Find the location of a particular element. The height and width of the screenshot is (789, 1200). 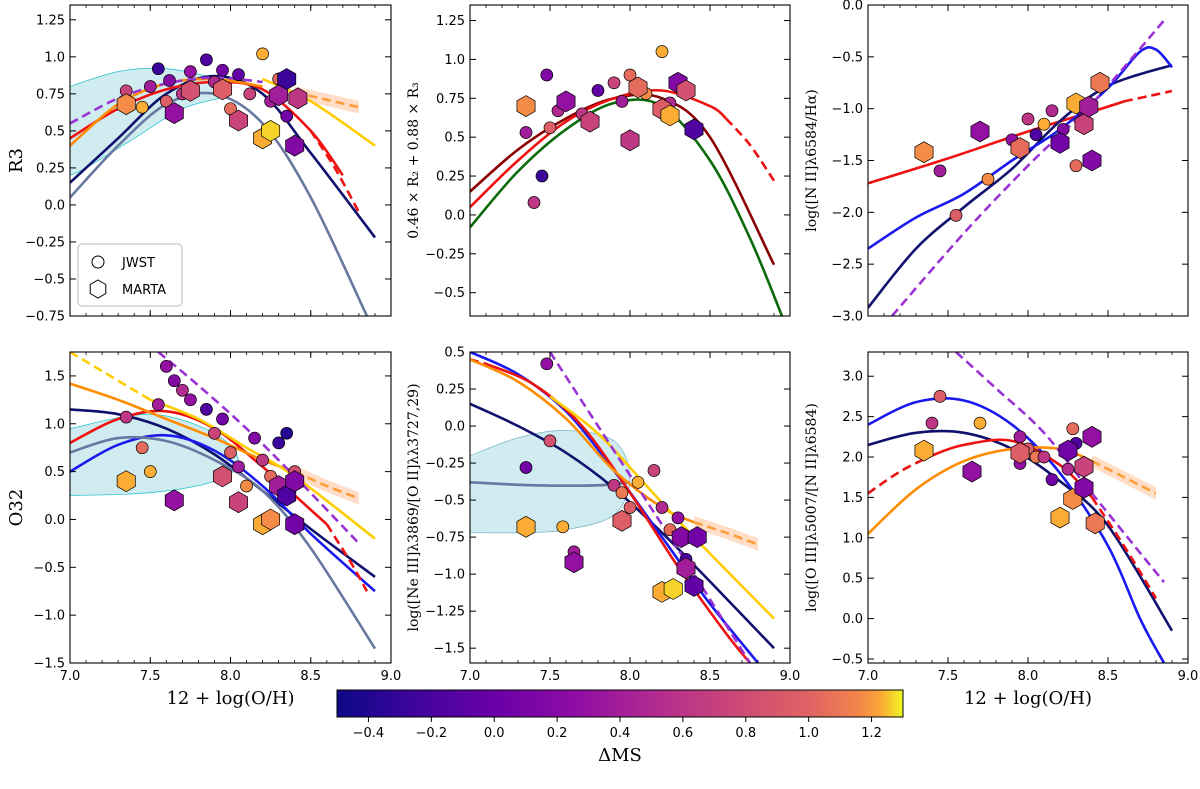

curve-red-dashed2 is located at coordinates (1124, 548).